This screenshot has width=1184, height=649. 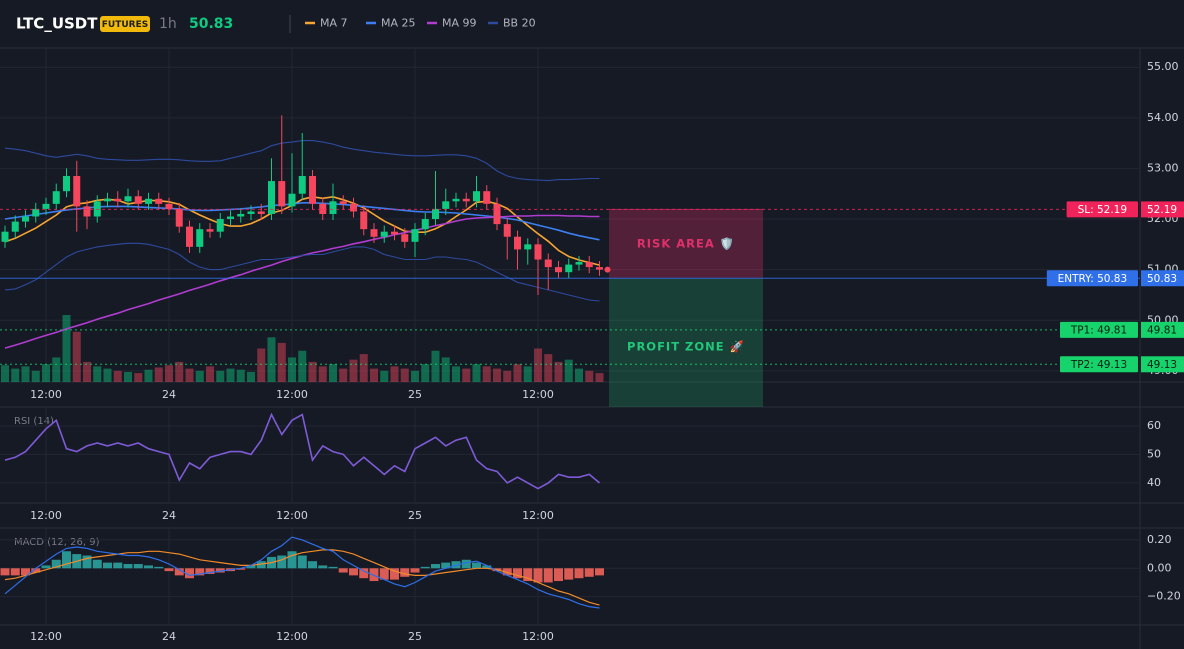 What do you see at coordinates (1163, 167) in the screenshot?
I see `y-tick-label: 53.00` at bounding box center [1163, 167].